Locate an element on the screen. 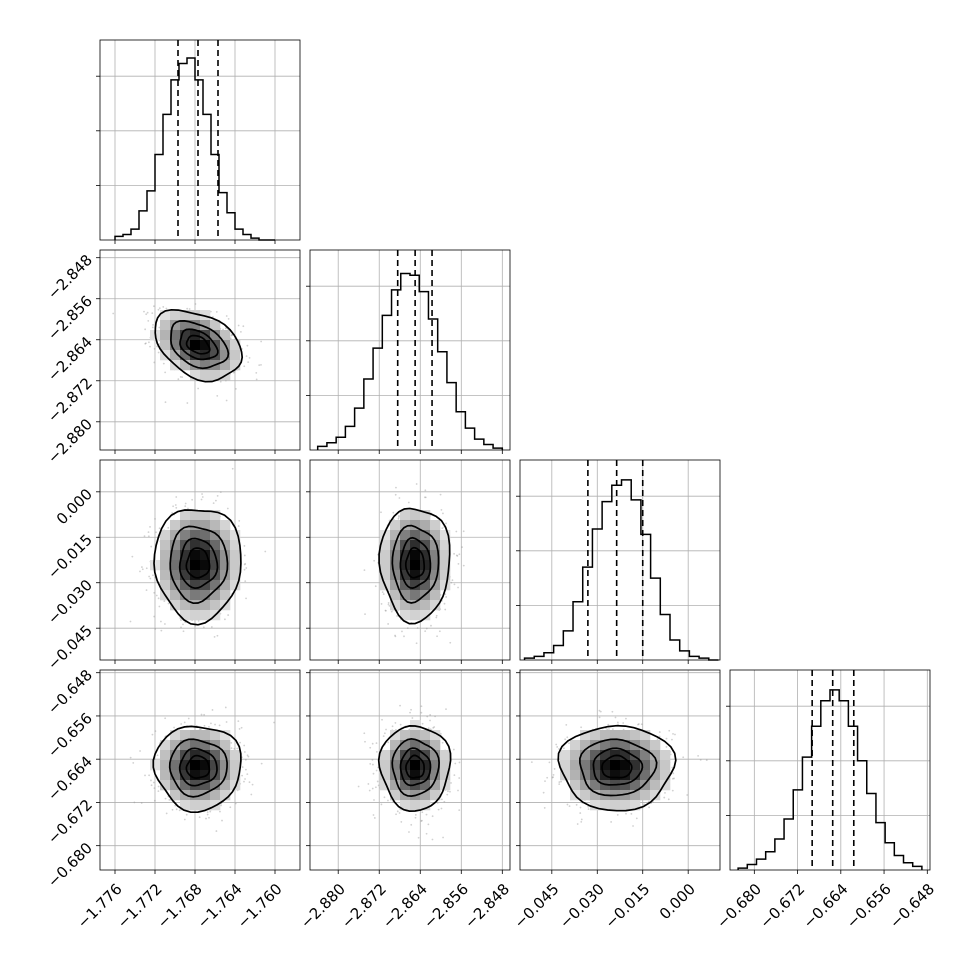 The width and height of the screenshot is (970, 970). y-tick-label: −0.656 is located at coordinates (70, 735).